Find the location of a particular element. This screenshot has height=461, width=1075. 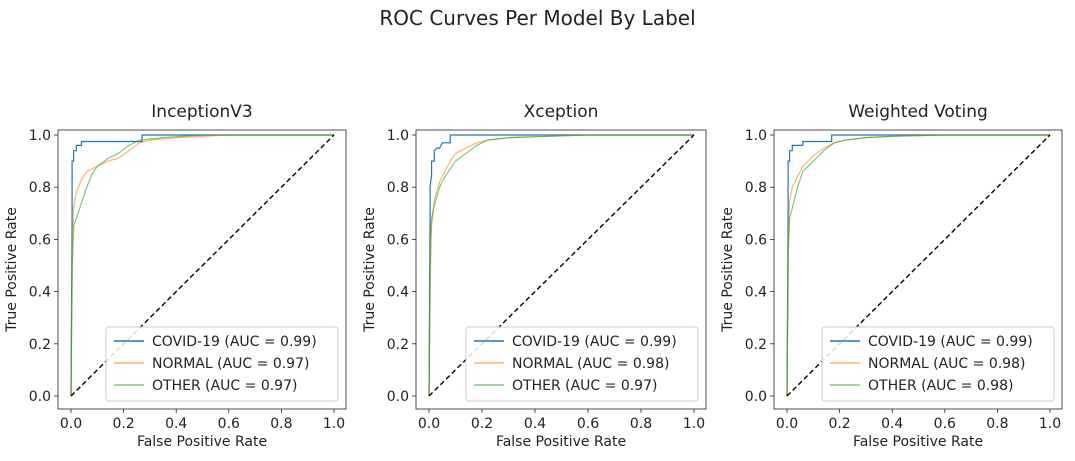

subplot-title: InceptionV3 is located at coordinates (201, 112).